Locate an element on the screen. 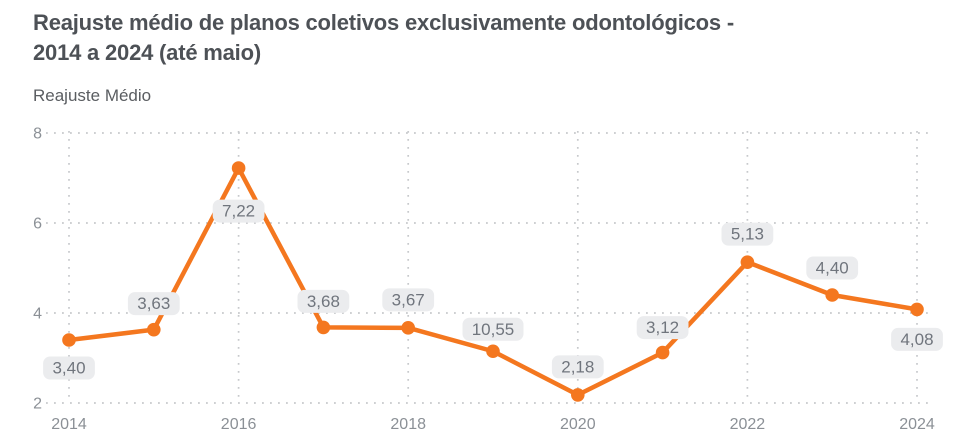 The height and width of the screenshot is (446, 954). data-label-pill-2018 is located at coordinates (408, 300).